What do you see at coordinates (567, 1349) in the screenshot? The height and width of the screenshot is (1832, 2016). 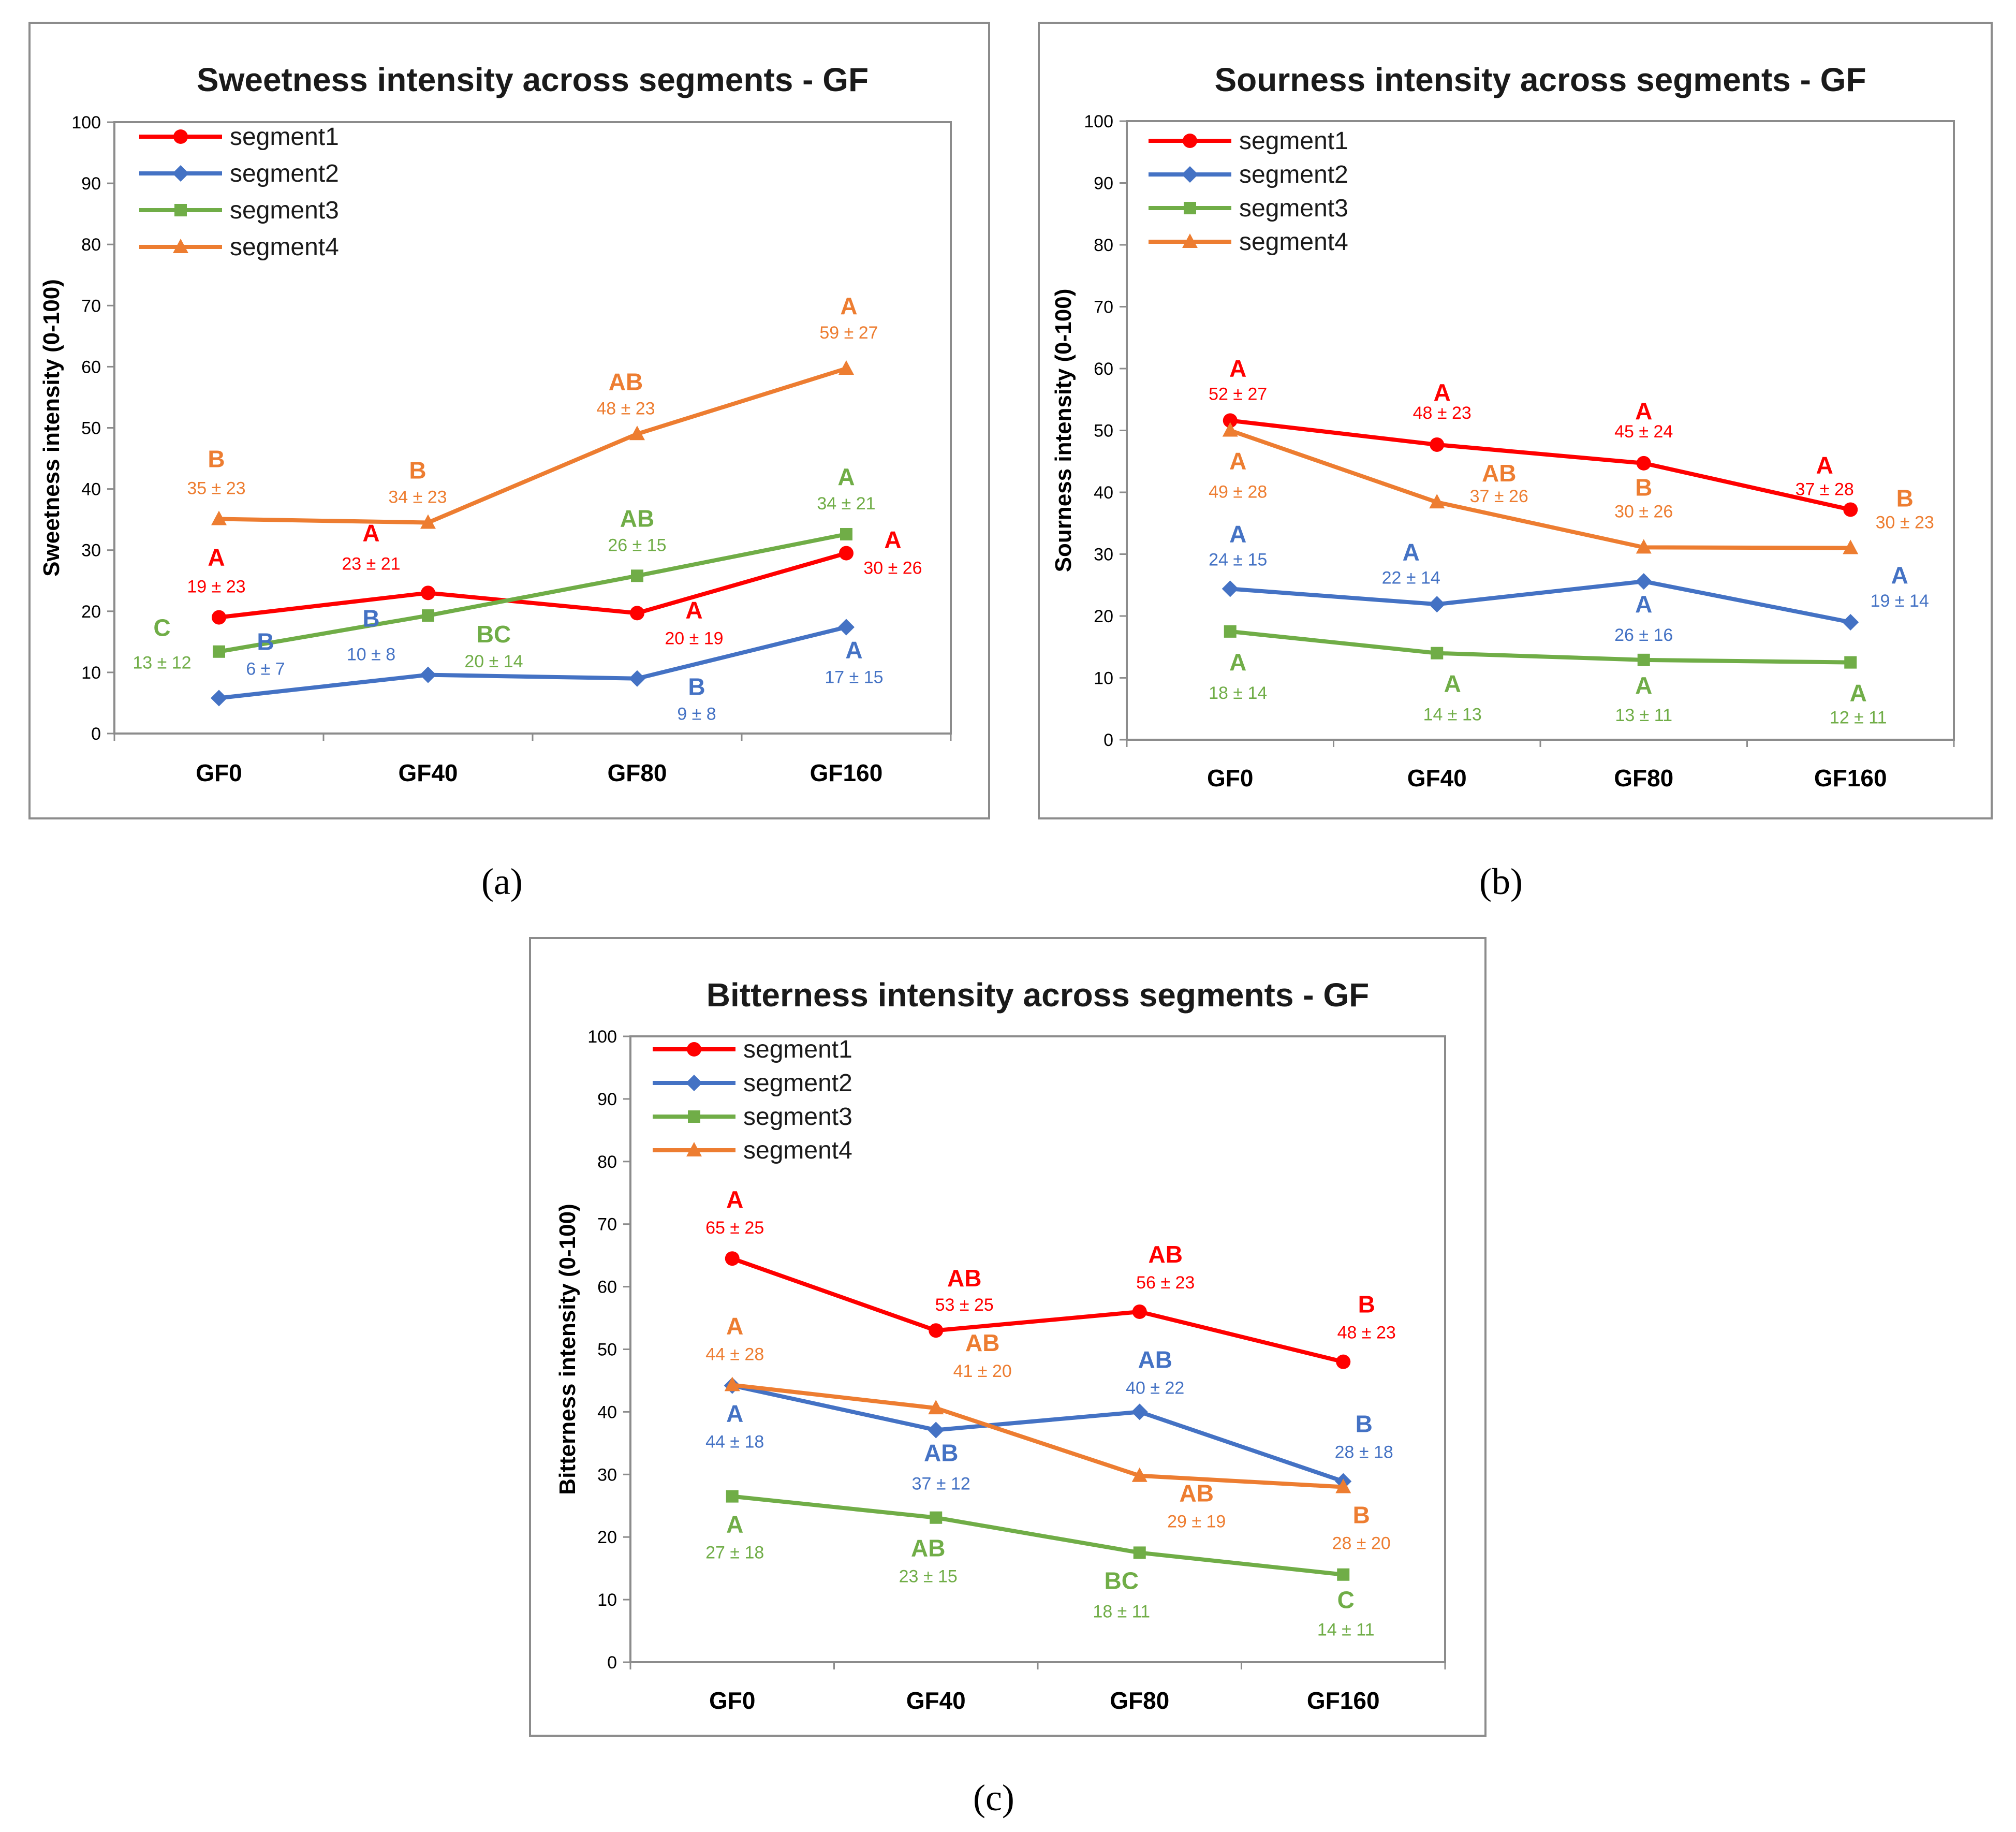 I see `y-axis-label: Bitterness intensity (0-100)` at bounding box center [567, 1349].